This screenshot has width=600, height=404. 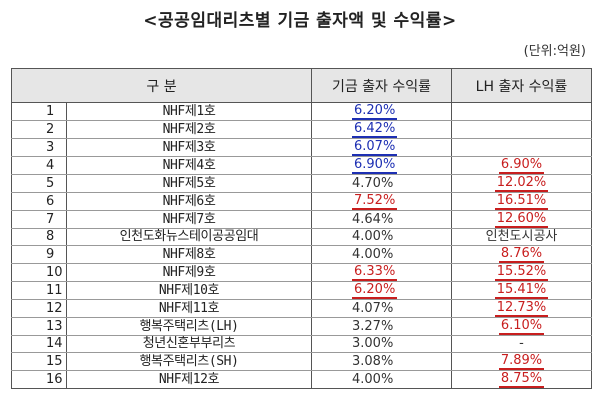 I want to click on table-row: 11 NHF제10호 6.20% 15.41%, so click(x=301, y=290).